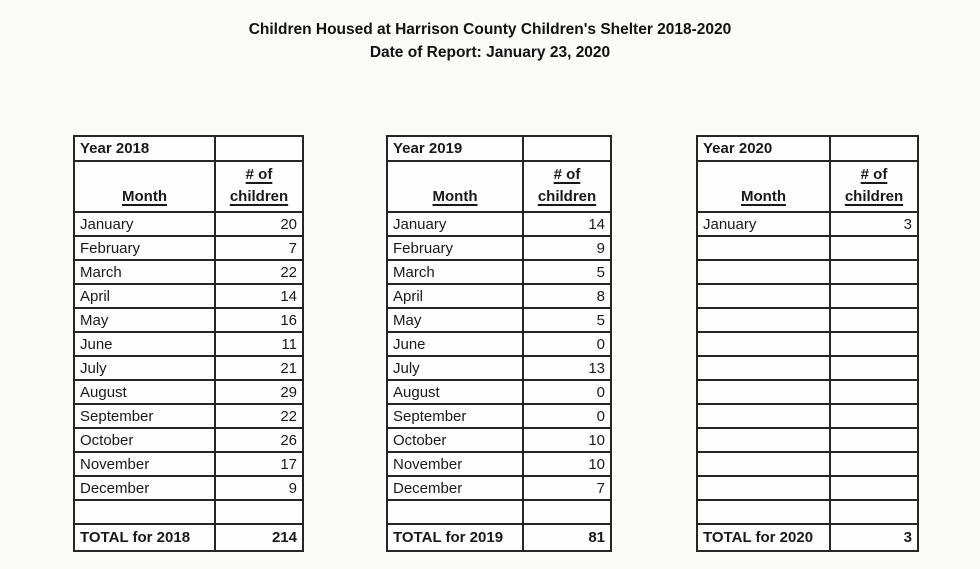  What do you see at coordinates (499, 148) in the screenshot?
I see `year-header-row: Year 2019` at bounding box center [499, 148].